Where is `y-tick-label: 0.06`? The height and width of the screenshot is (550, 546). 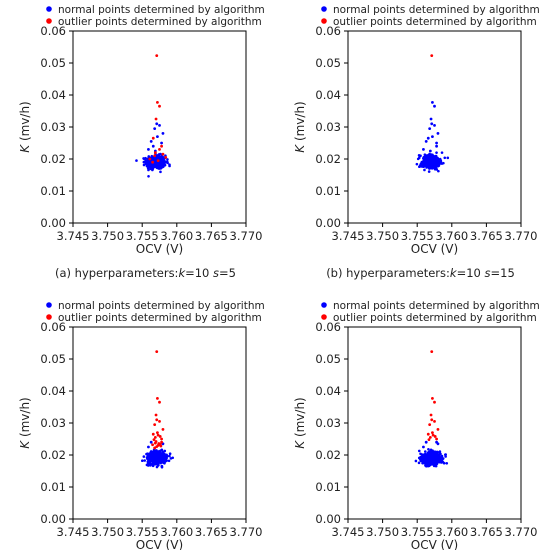
y-tick-label: 0.06 is located at coordinates (53, 31).